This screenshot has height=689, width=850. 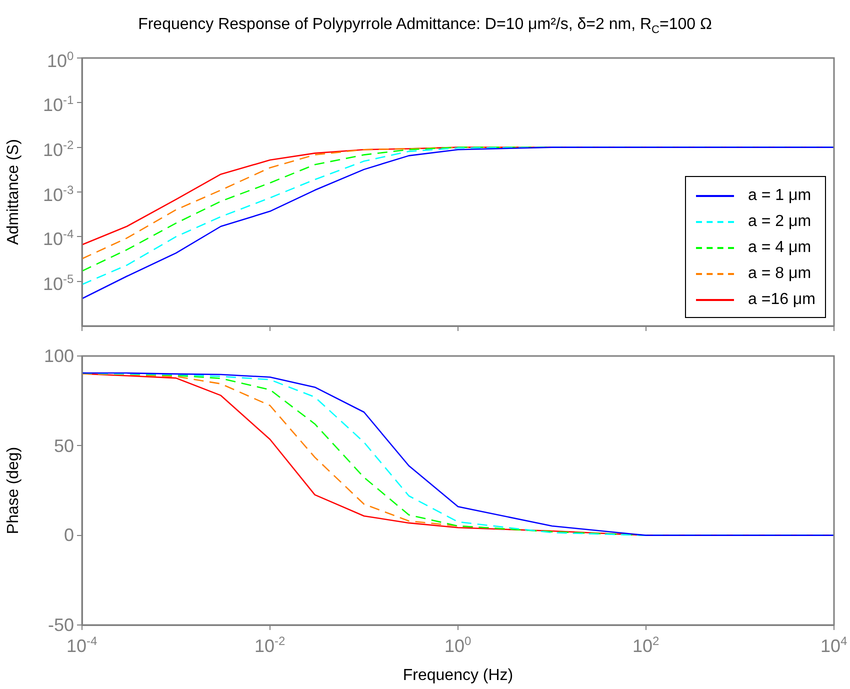 What do you see at coordinates (69, 535) in the screenshot?
I see `y-tick-label: 0` at bounding box center [69, 535].